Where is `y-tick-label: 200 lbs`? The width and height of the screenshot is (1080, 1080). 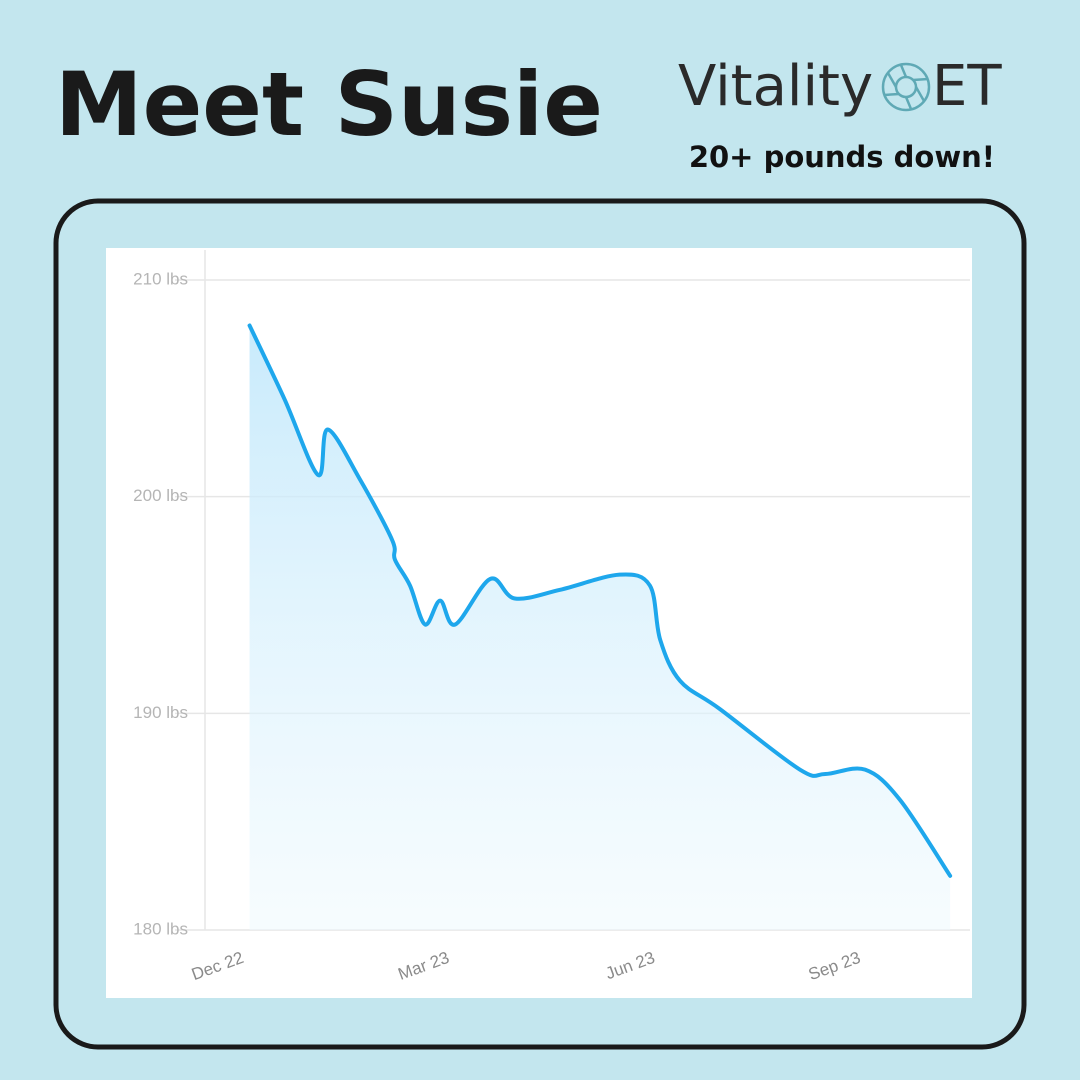
y-tick-label: 200 lbs is located at coordinates (160, 495).